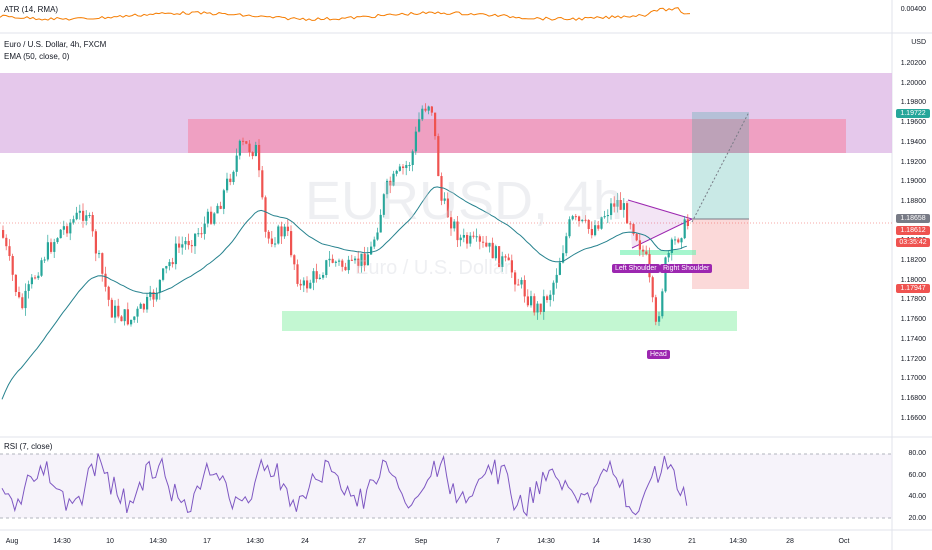 This screenshot has height=550, width=932. I want to click on price-tick: 1.19200, so click(913, 162).